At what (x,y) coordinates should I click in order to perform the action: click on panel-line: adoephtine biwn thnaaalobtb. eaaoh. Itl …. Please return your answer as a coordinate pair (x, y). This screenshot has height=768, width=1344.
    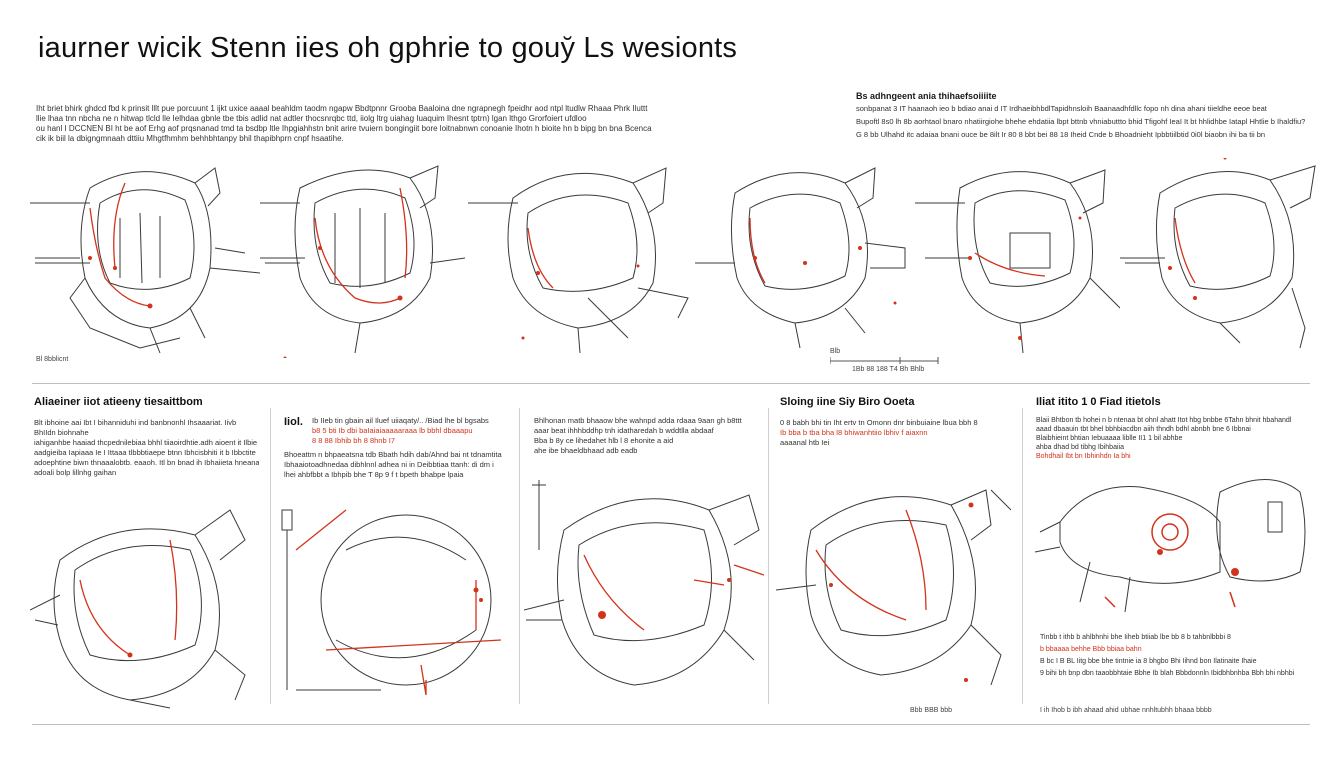
    Looking at the image, I should click on (146, 462).